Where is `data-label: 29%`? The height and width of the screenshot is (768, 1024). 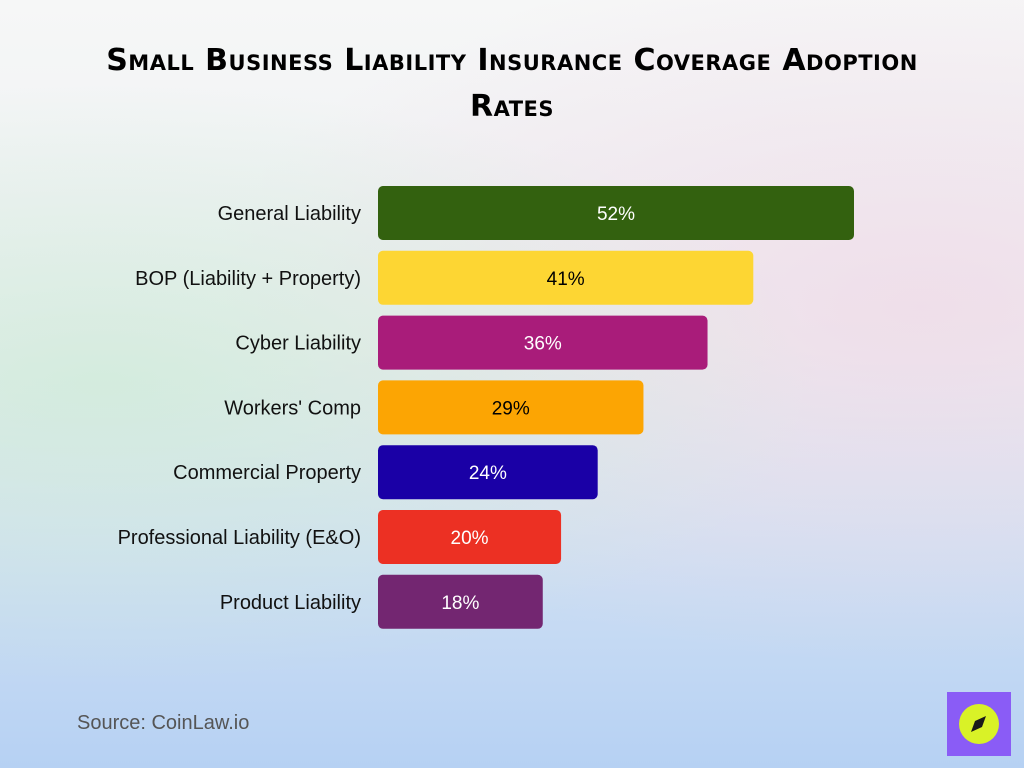
data-label: 29% is located at coordinates (511, 408).